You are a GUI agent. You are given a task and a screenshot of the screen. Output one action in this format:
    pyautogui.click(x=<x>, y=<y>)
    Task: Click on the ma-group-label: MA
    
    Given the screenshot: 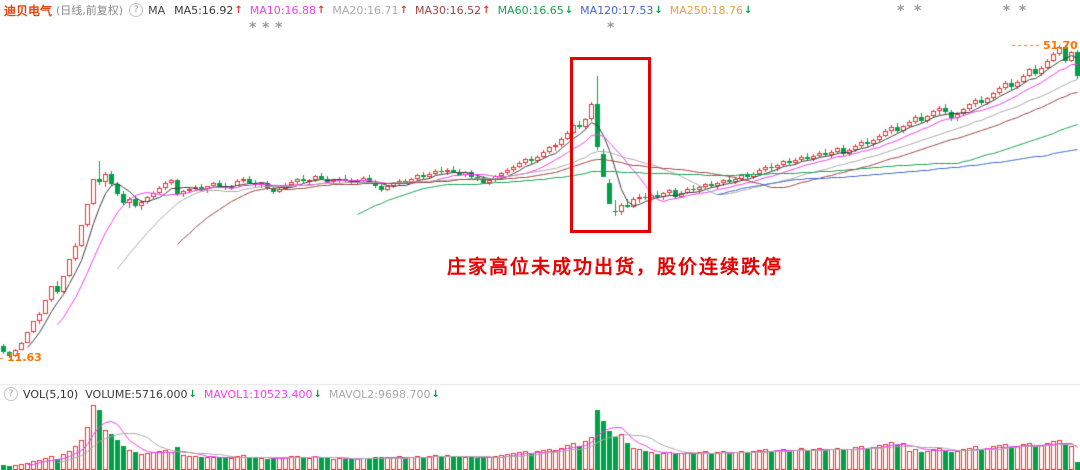 What is the action you would take?
    pyautogui.click(x=157, y=10)
    